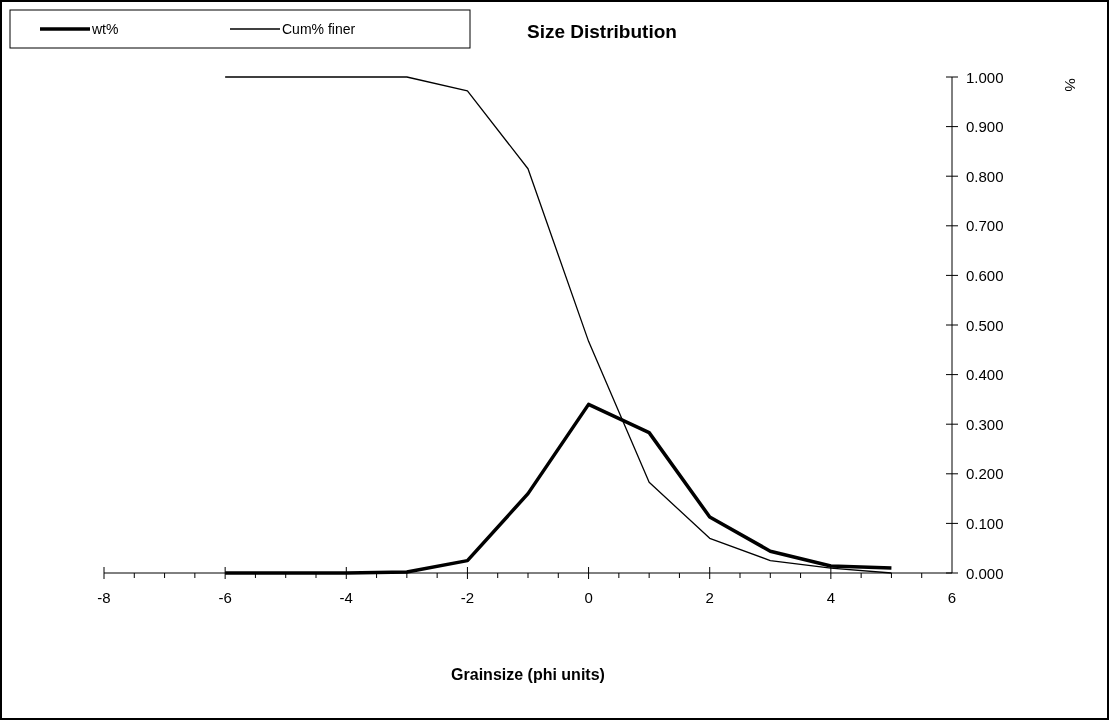  What do you see at coordinates (985, 176) in the screenshot?
I see `y2-tick-label: 0.800` at bounding box center [985, 176].